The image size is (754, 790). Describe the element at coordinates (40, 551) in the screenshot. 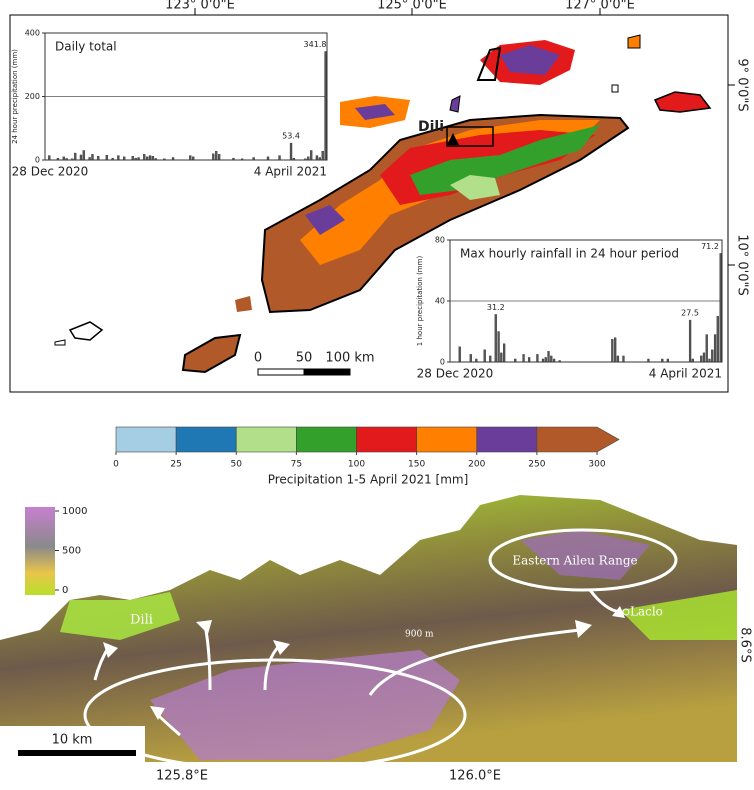

I see `elevation-legend` at that location.